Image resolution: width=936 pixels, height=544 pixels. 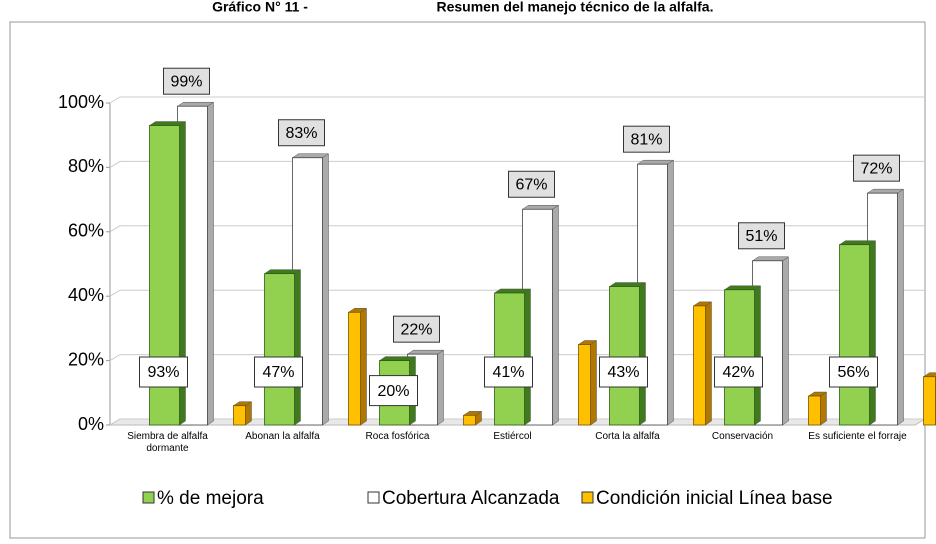 I want to click on value-label: 83%, so click(x=301, y=133).